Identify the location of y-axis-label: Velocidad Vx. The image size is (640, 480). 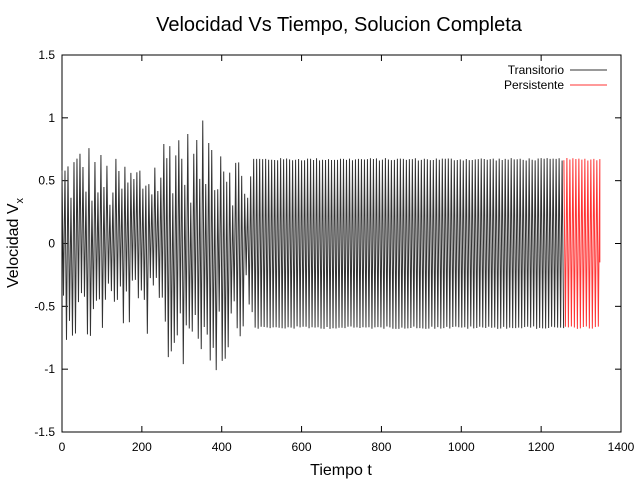
(15, 242).